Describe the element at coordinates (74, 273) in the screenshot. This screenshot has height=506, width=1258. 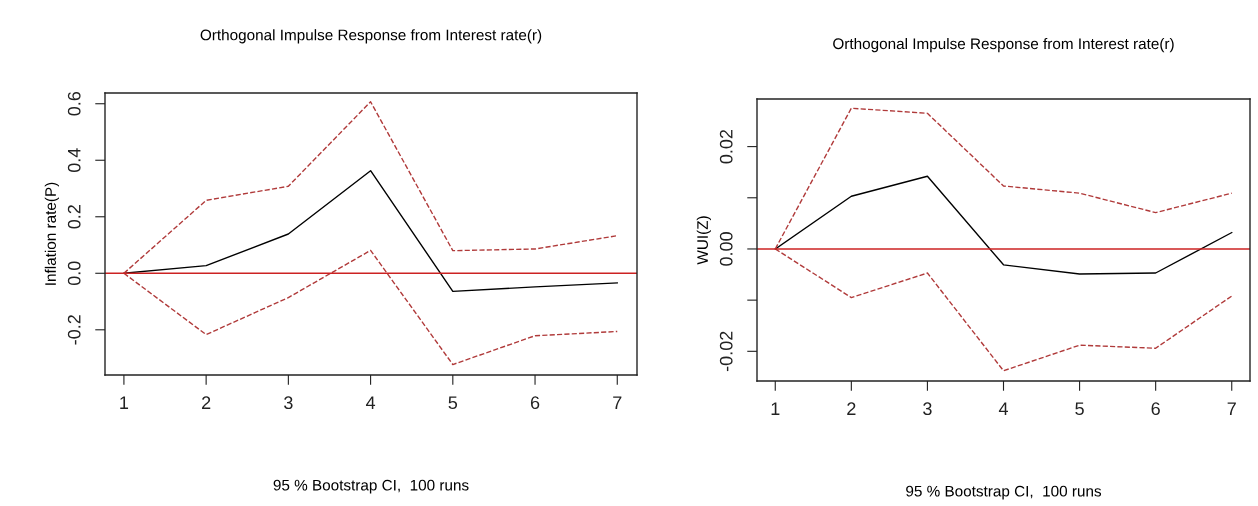
I see `y-tick-label: 0.0` at that location.